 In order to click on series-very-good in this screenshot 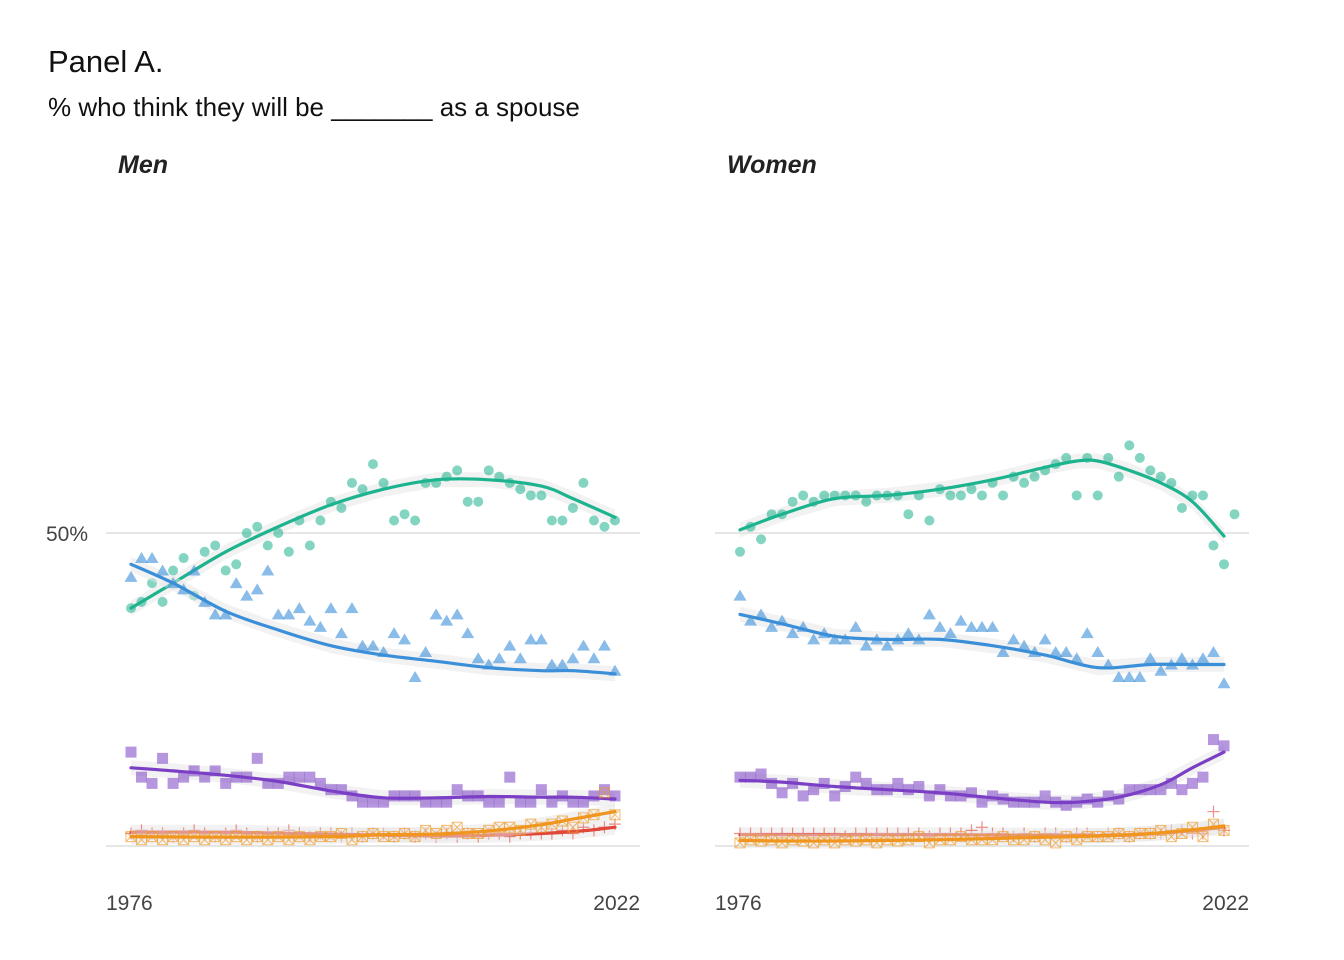, I will do `click(987, 505)`.